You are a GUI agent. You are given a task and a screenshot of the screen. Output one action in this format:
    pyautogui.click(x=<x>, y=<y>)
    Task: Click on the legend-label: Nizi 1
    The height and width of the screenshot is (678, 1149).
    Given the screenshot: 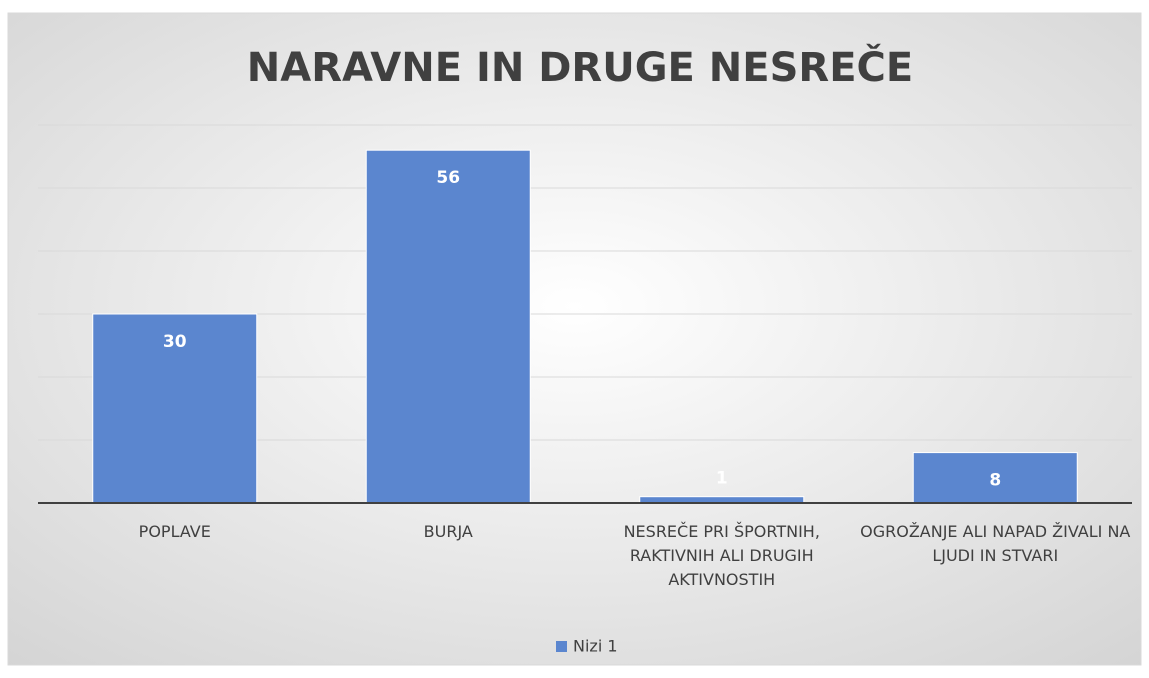 What is the action you would take?
    pyautogui.click(x=595, y=646)
    